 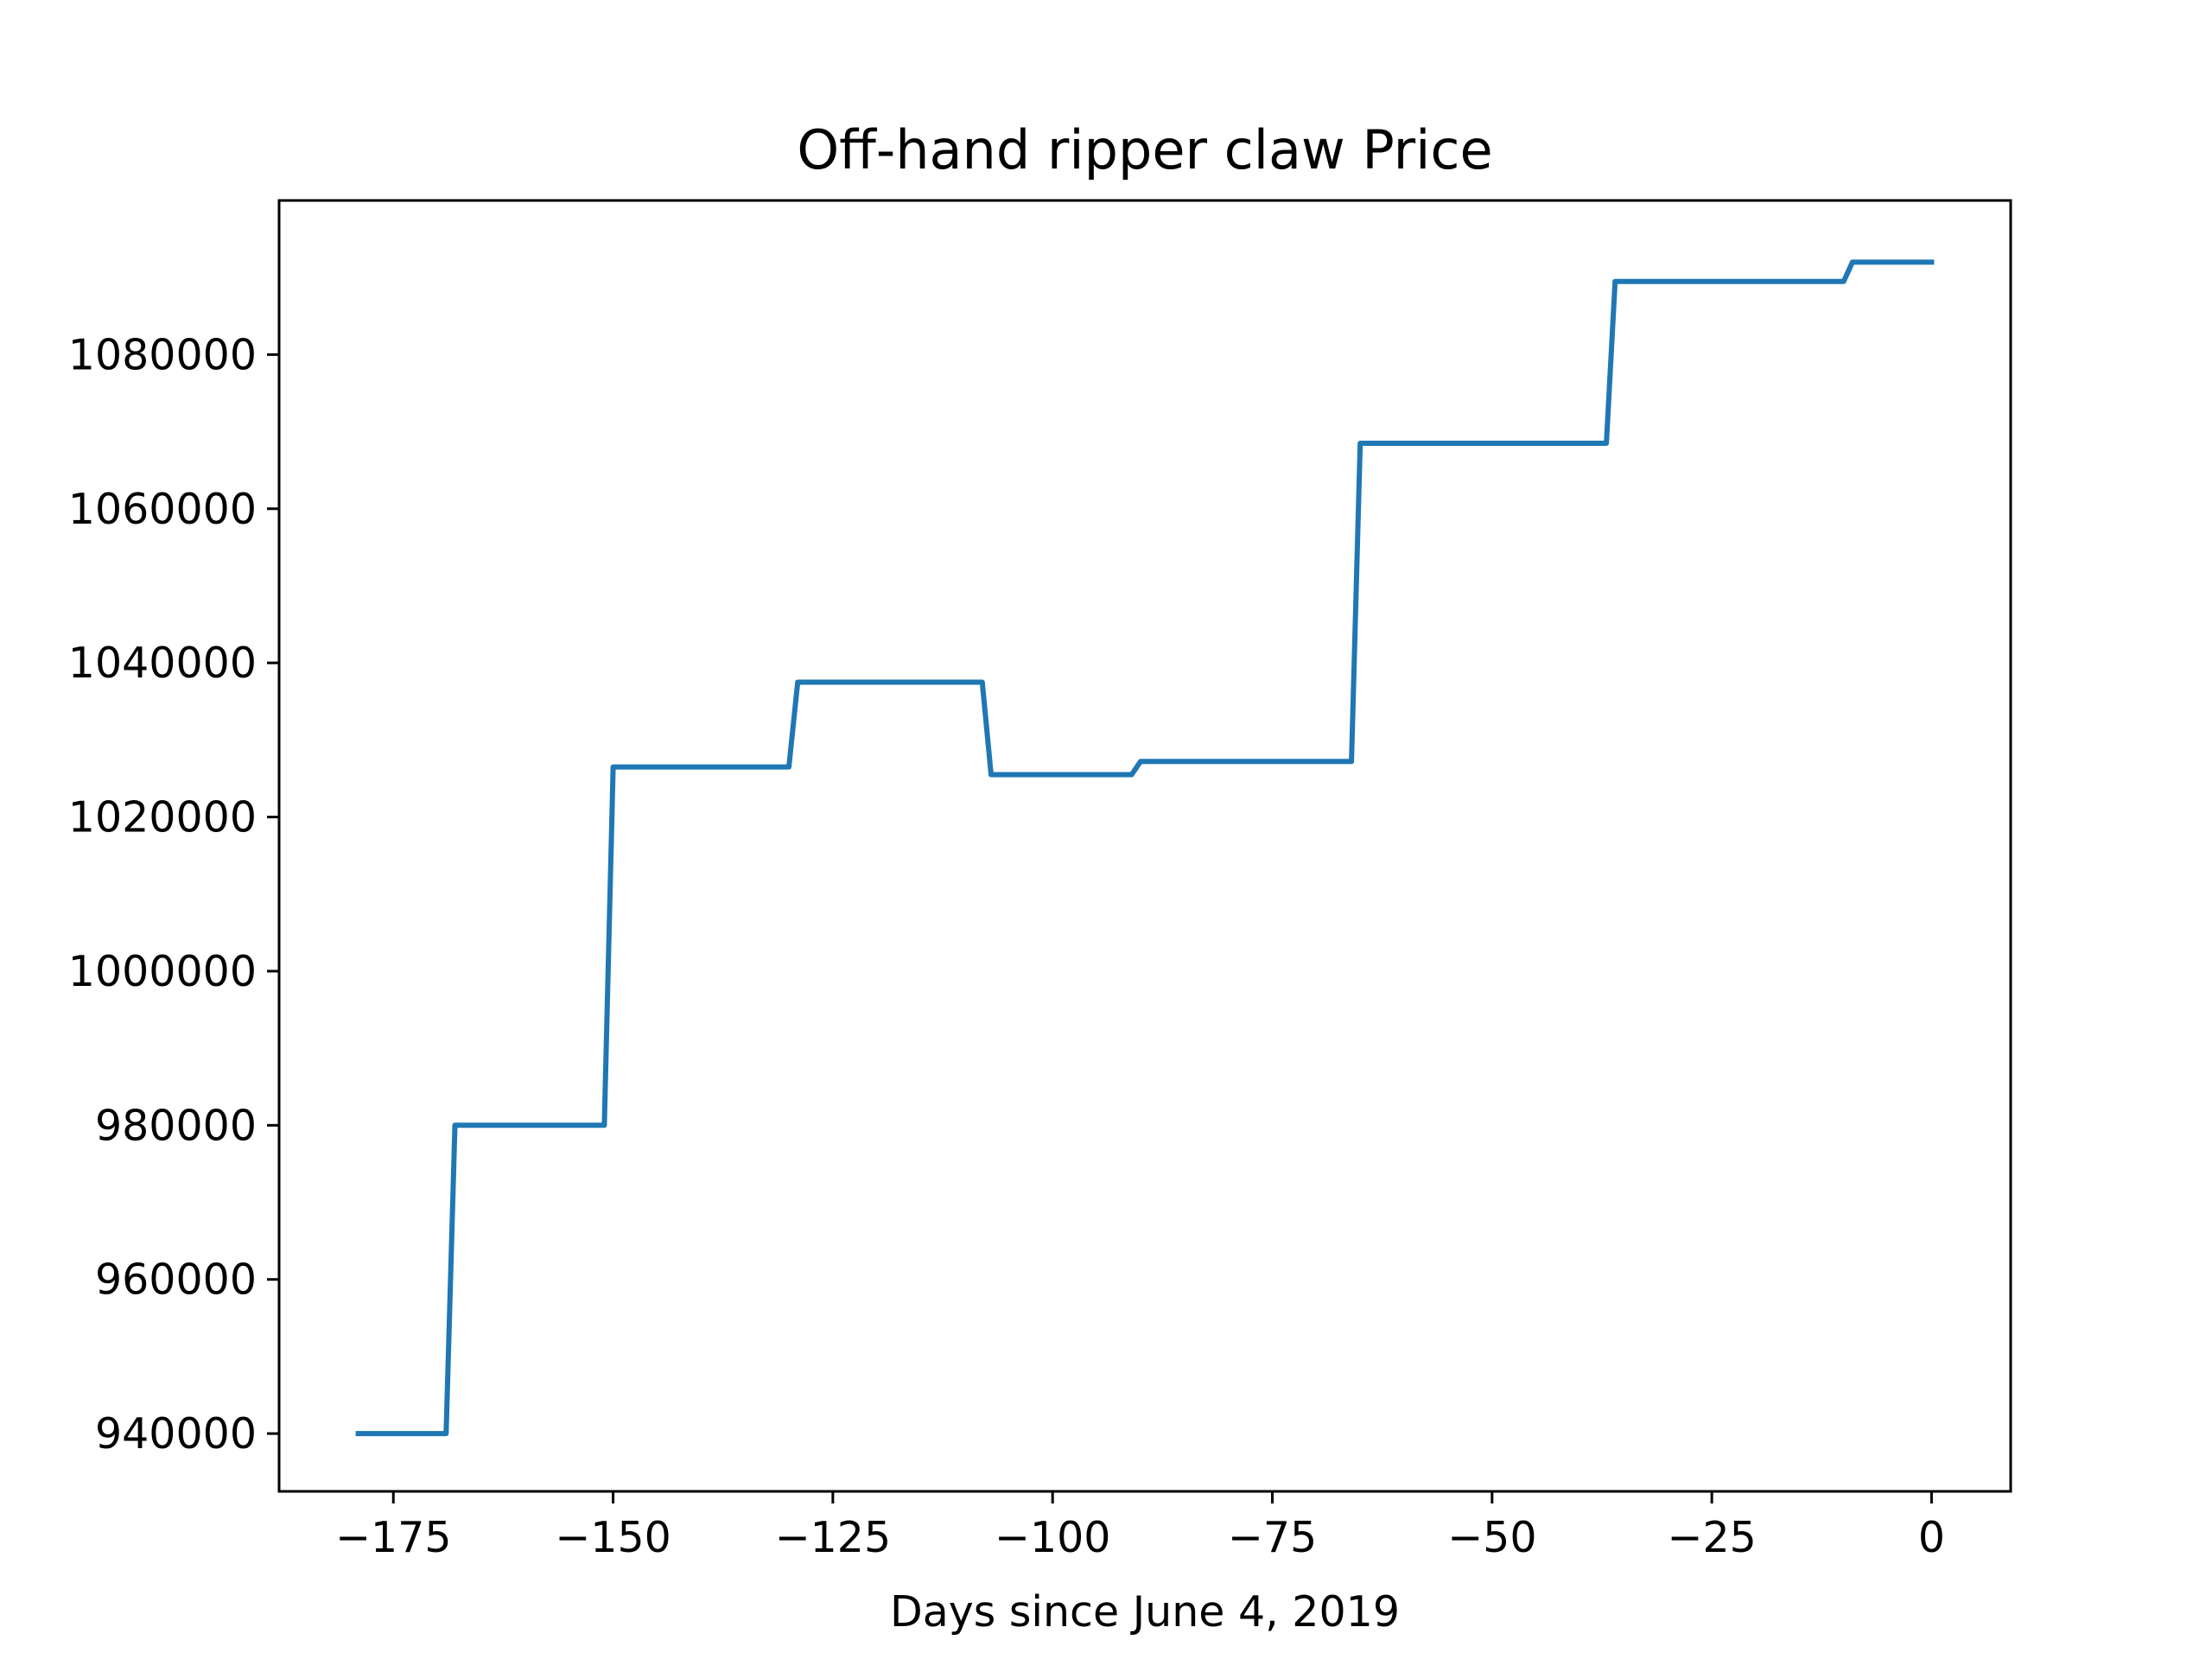 I want to click on x-tick-label: −175, so click(x=393, y=1537).